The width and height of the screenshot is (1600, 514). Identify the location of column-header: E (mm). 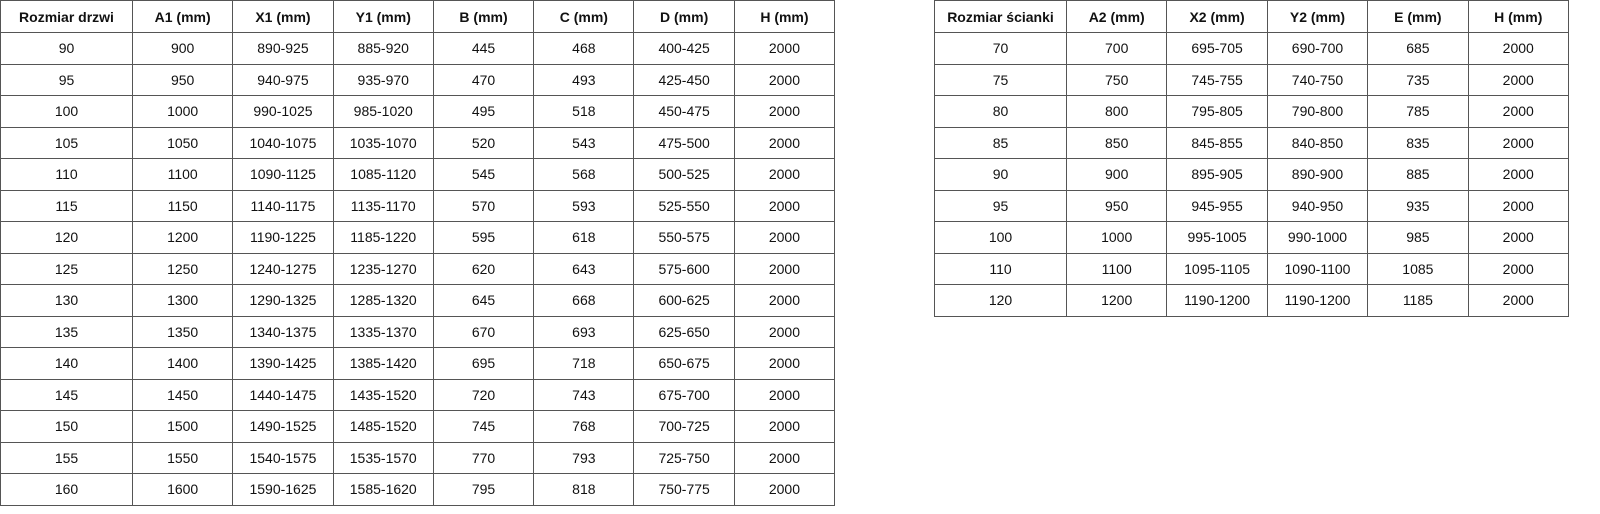
(1418, 16).